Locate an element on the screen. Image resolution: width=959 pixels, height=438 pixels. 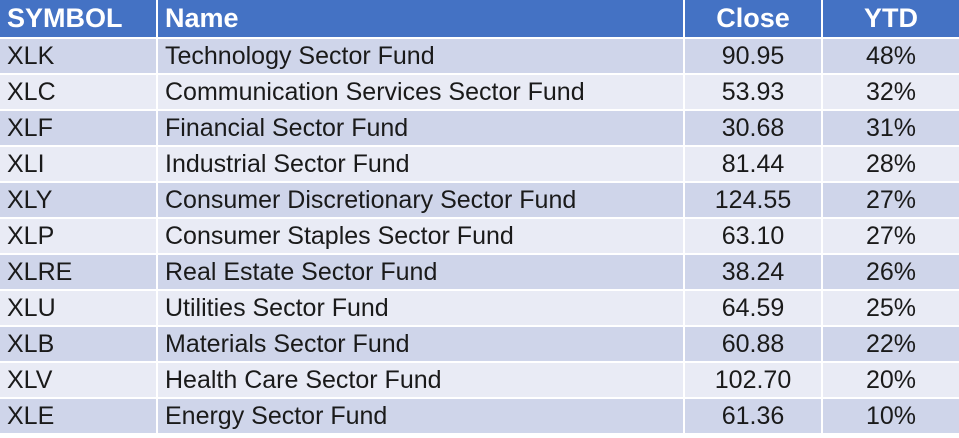
cell-close: 64.59 is located at coordinates (753, 308).